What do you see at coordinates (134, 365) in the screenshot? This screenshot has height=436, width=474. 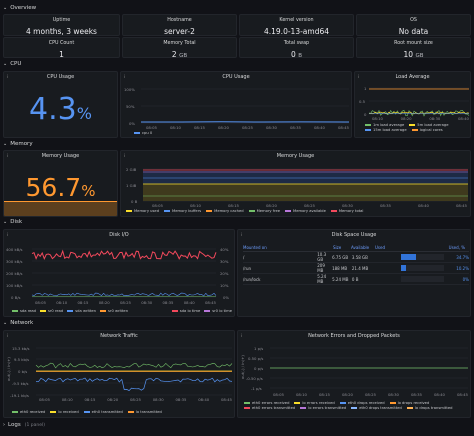 I see `eth0-received-series` at bounding box center [134, 365].